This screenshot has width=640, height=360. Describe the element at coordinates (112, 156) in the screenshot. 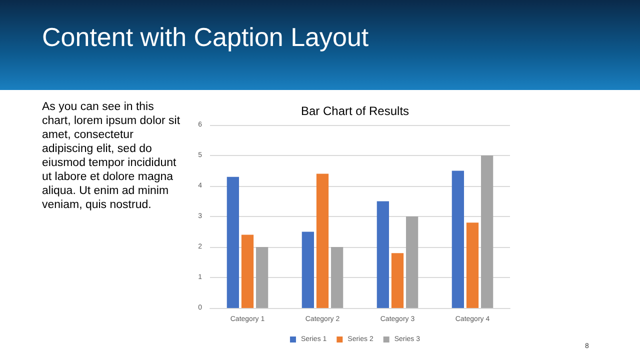

I see `text: As you can see in this chart, lorem ipsum dolor sit amet, consectetur adipiscing elit, sed do eiusmod tempor incididunt ut labore et dolore magna aliqua. Ut enim ad minim veniam, quis nostrud.` at that location.